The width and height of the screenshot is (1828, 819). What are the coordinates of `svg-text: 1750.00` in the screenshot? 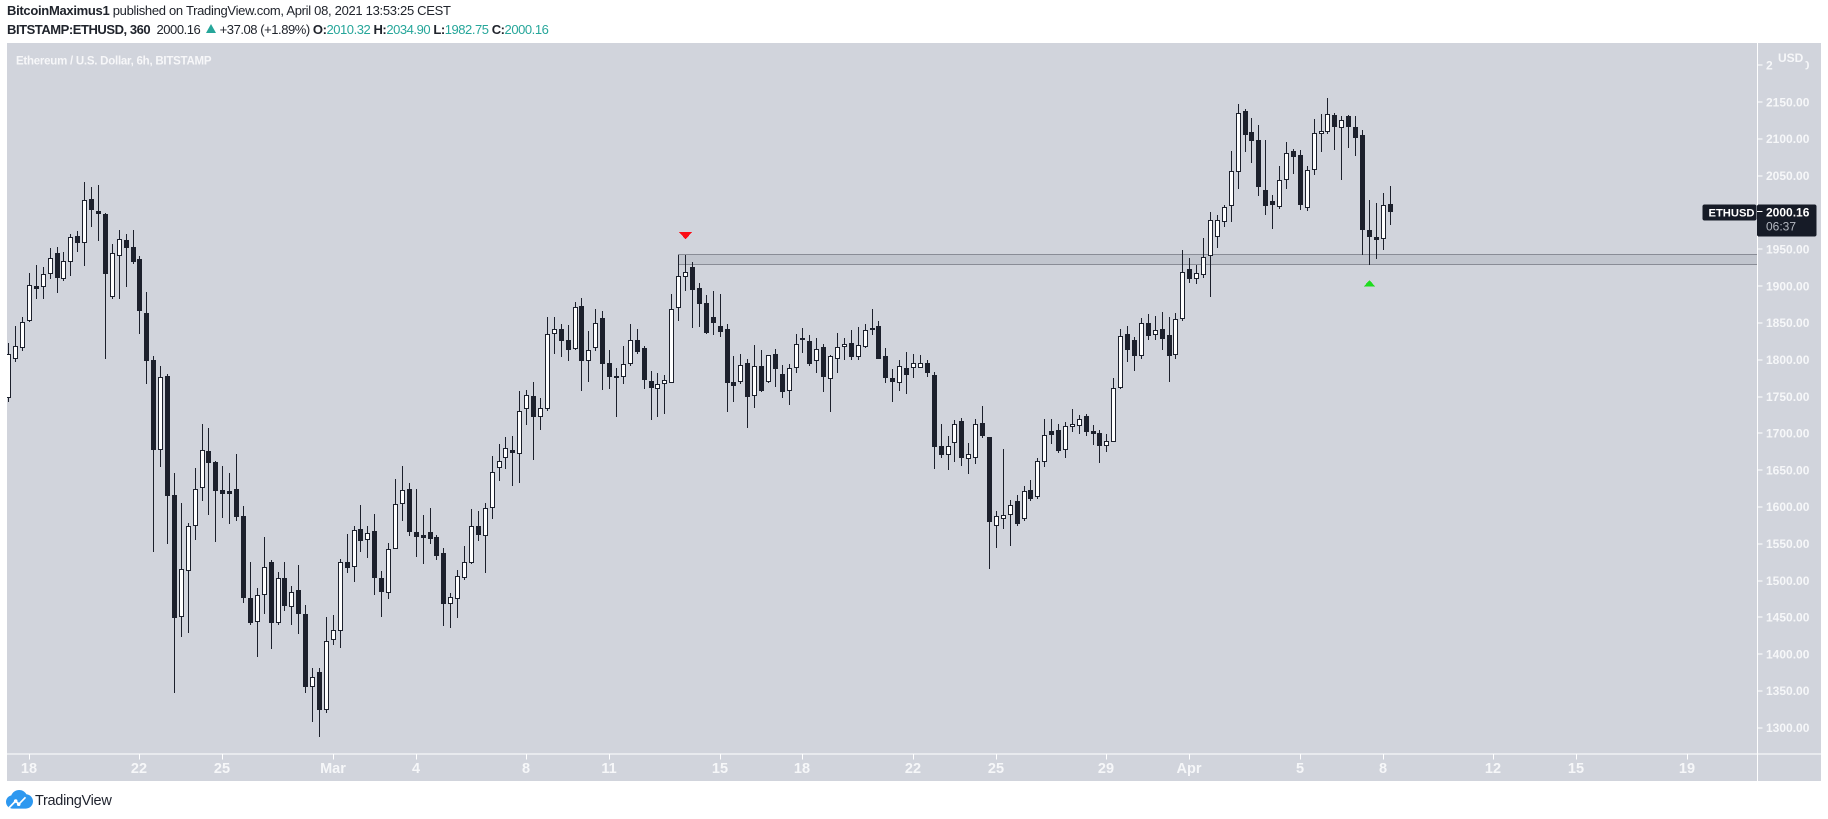 It's located at (1788, 397).